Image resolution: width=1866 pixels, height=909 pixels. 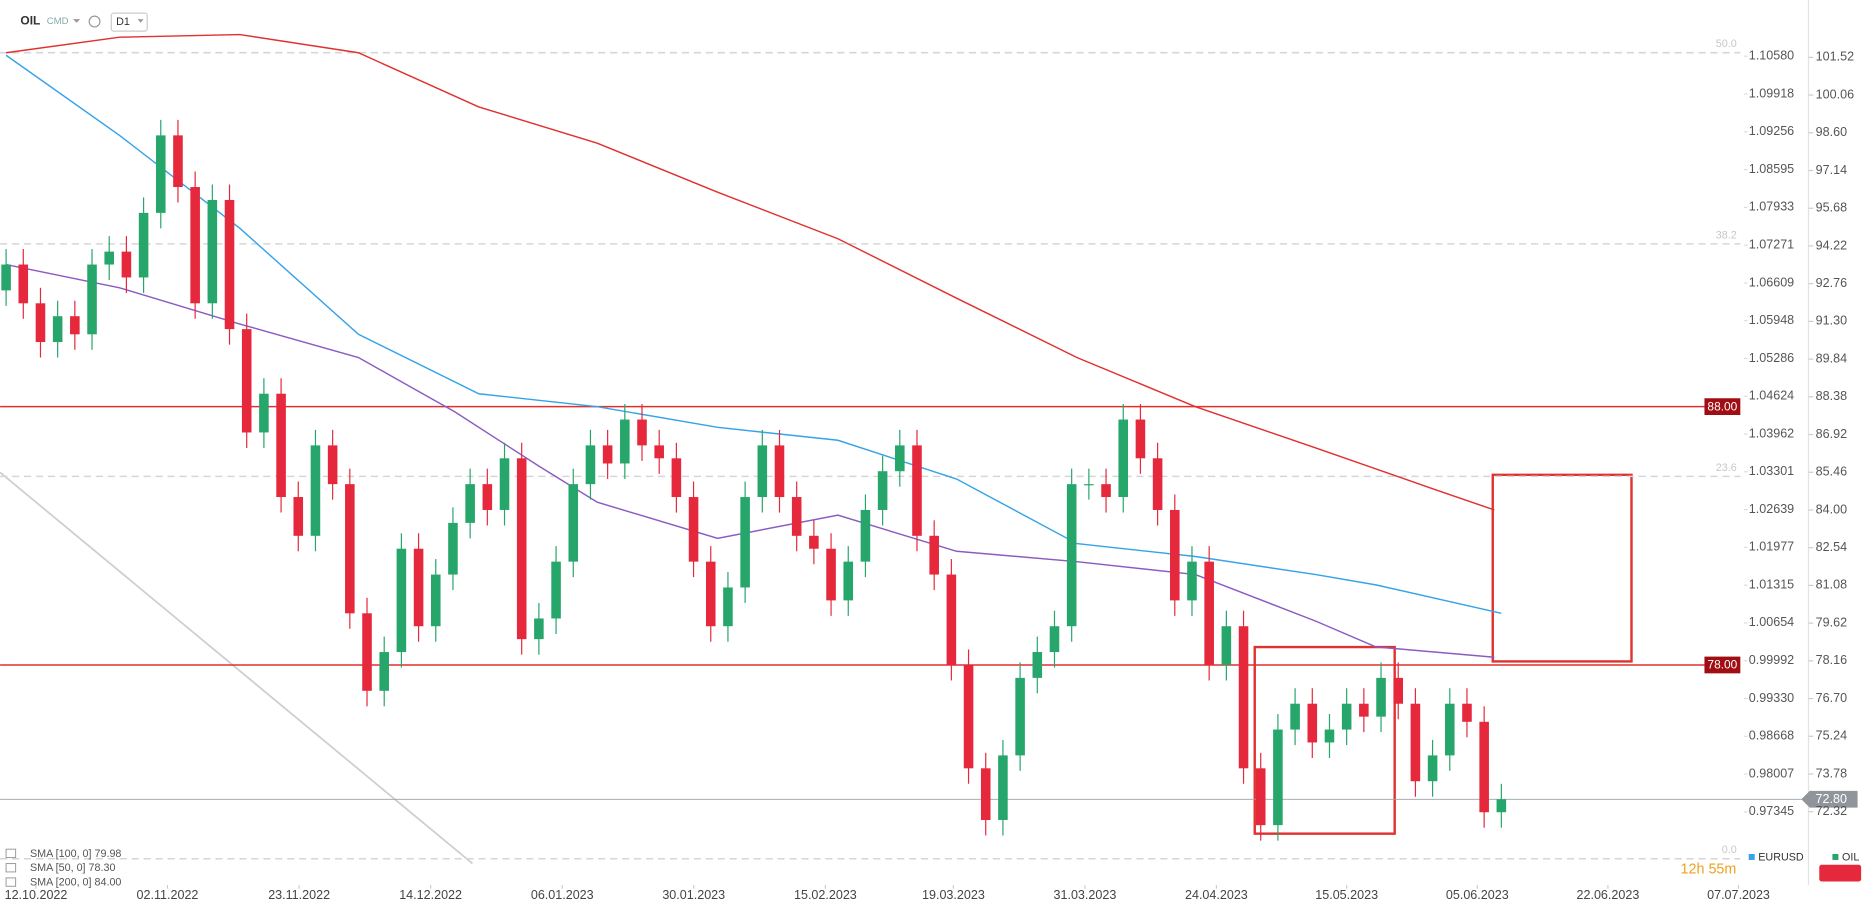 I want to click on fib-label: 0.0, so click(x=1729, y=850).